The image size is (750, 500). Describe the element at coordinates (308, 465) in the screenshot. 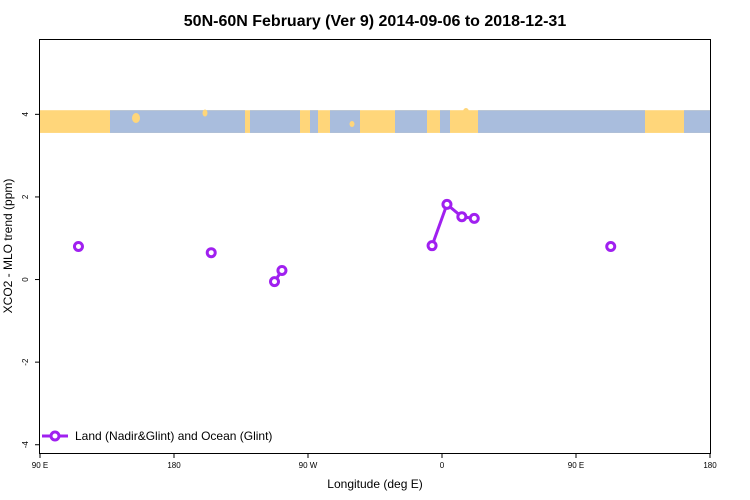

I see `x-tick-label: 90 W` at that location.